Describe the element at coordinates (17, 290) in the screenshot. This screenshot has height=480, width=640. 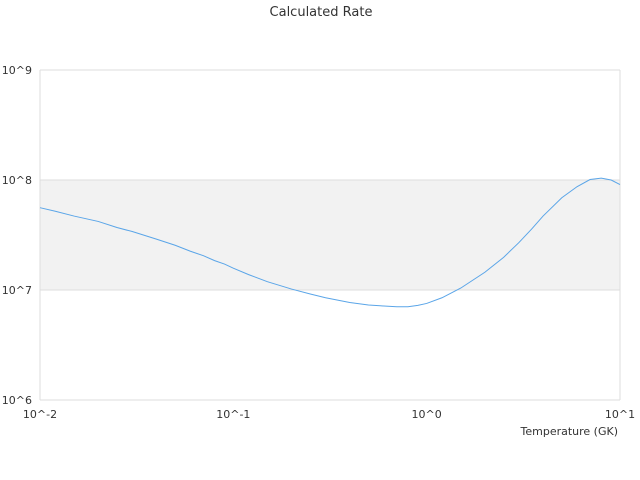
I see `y-tick-label: 10^7` at that location.